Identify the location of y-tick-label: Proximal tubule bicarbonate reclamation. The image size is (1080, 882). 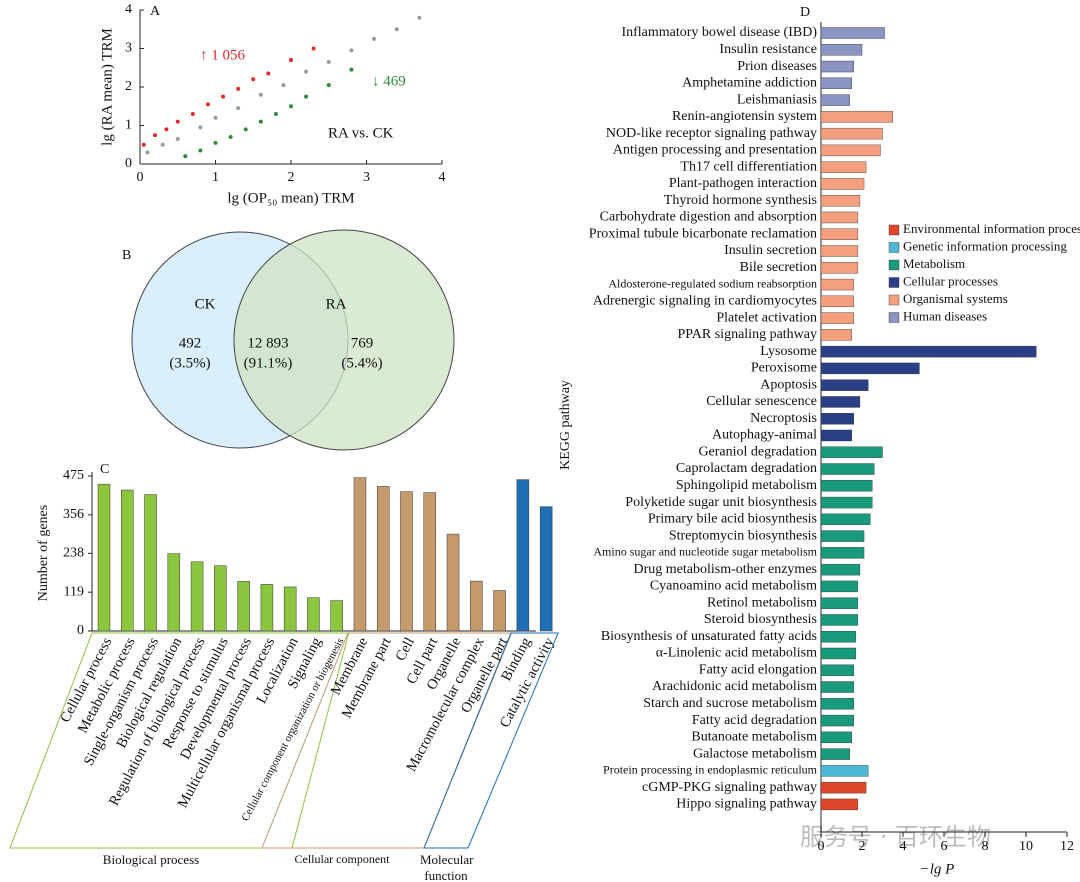
(703, 233).